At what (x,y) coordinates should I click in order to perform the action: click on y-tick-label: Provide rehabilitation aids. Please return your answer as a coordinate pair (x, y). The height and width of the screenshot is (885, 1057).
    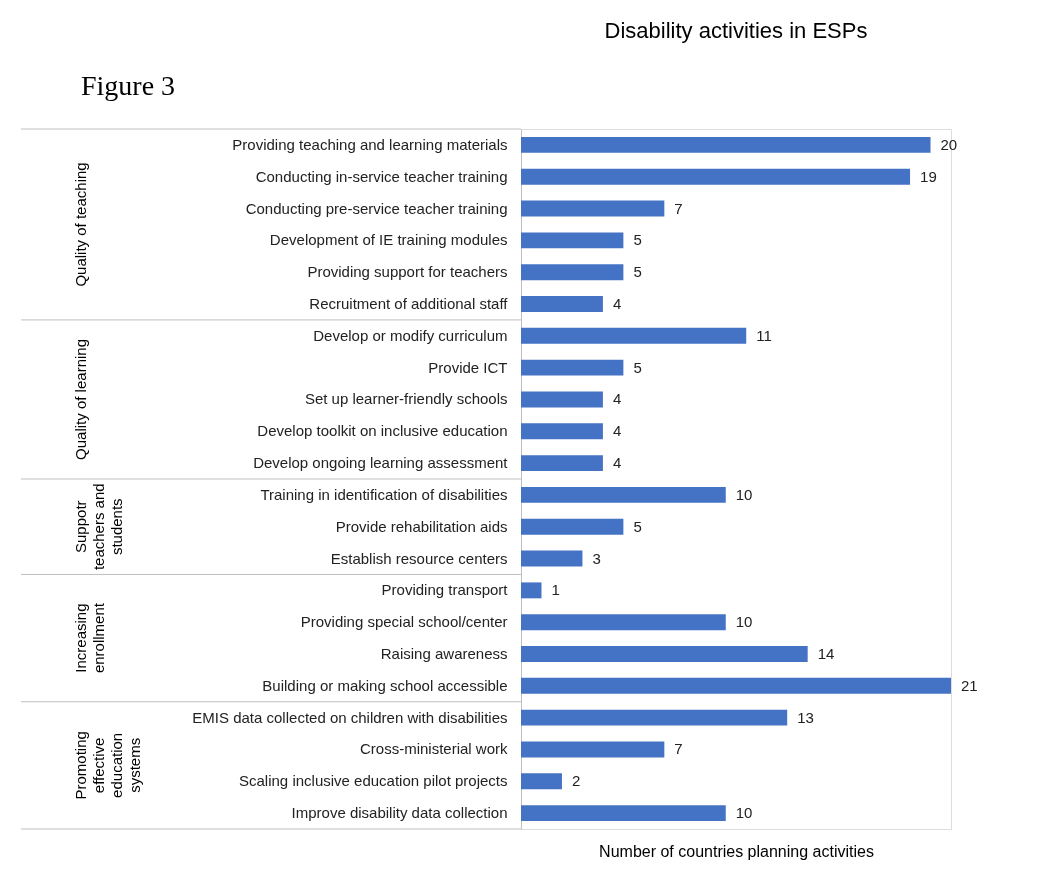
    Looking at the image, I should click on (421, 526).